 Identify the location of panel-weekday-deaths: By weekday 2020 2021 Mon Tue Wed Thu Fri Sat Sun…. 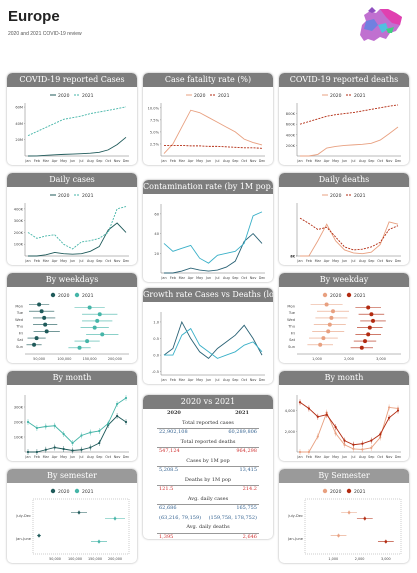
(344, 318).